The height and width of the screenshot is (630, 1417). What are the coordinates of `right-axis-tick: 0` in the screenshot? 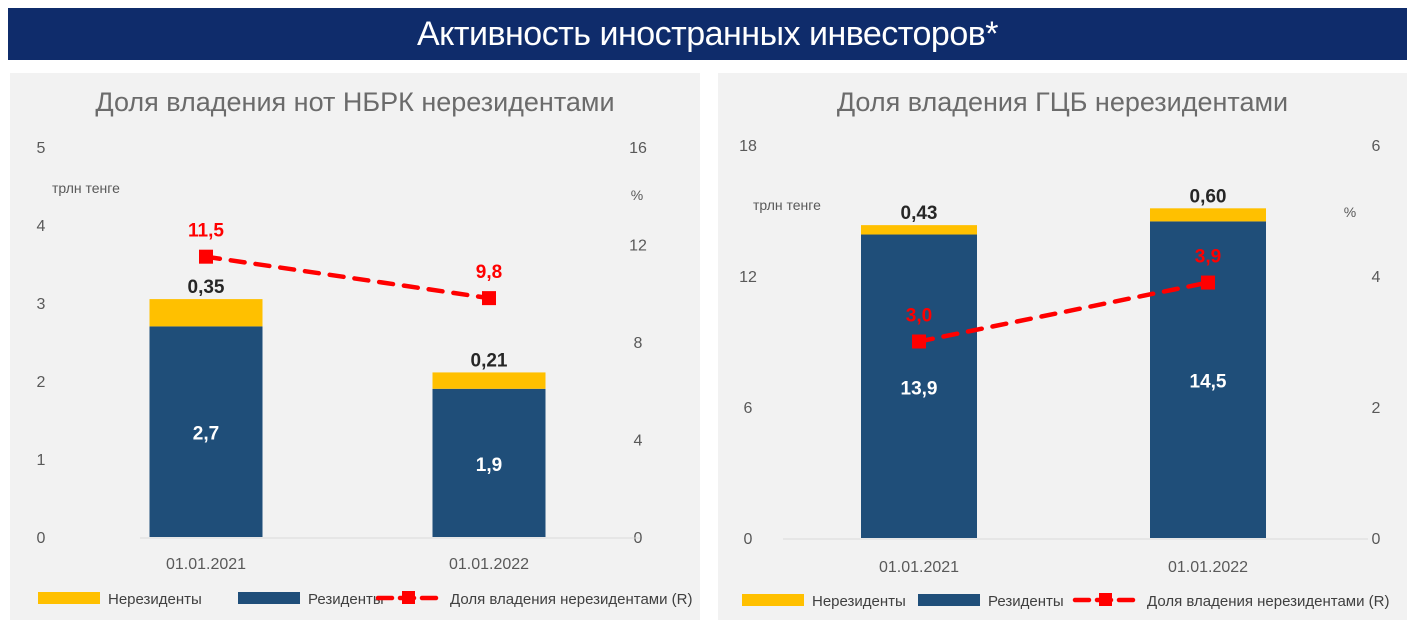 It's located at (1376, 539).